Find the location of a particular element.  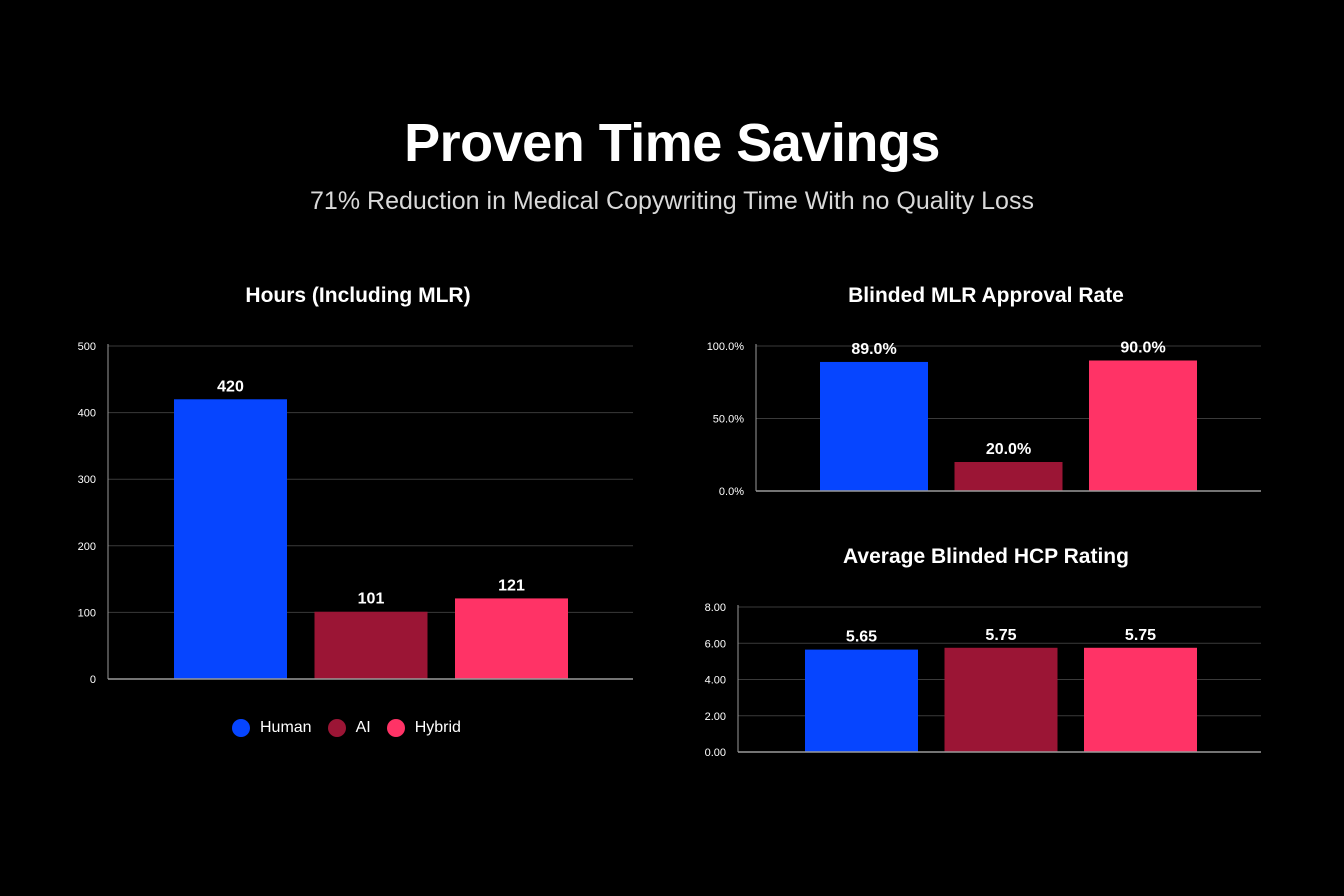

rating-ytick-label: 0.00 is located at coordinates (715, 753).